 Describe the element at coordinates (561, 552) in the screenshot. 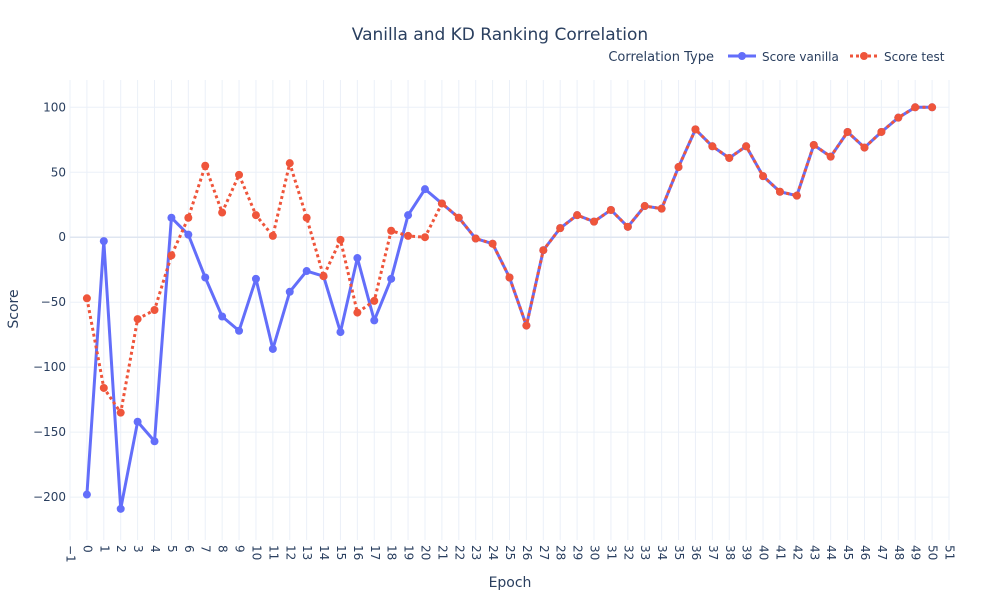

I see `x-tick-label: 28` at that location.